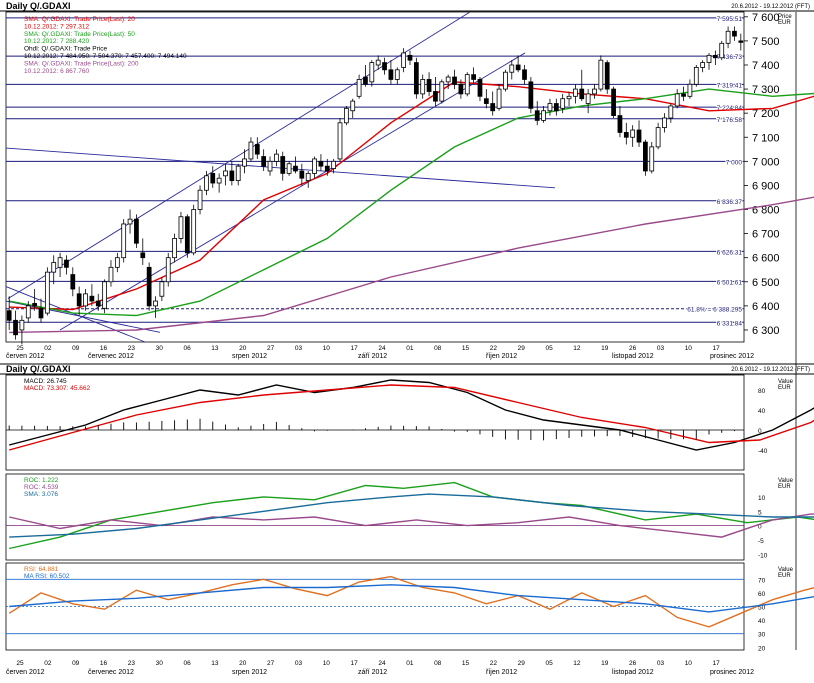 This screenshot has height=683, width=814. I want to click on level-label: 7 000, so click(734, 162).